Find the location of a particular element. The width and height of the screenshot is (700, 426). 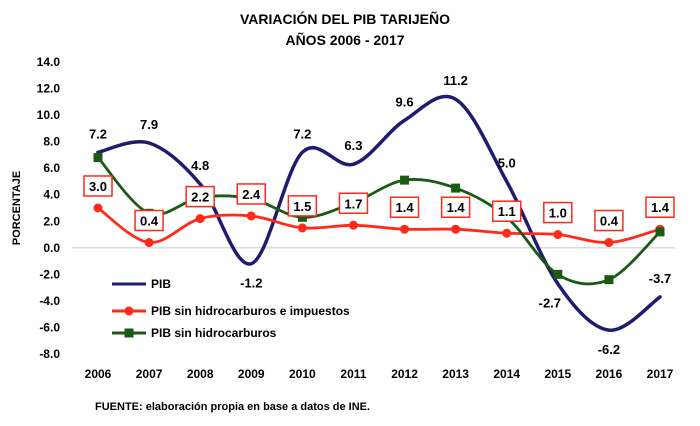

data-label-box-pib-sin-hidrocarburos-e-impuestos: 0.4 is located at coordinates (609, 220).